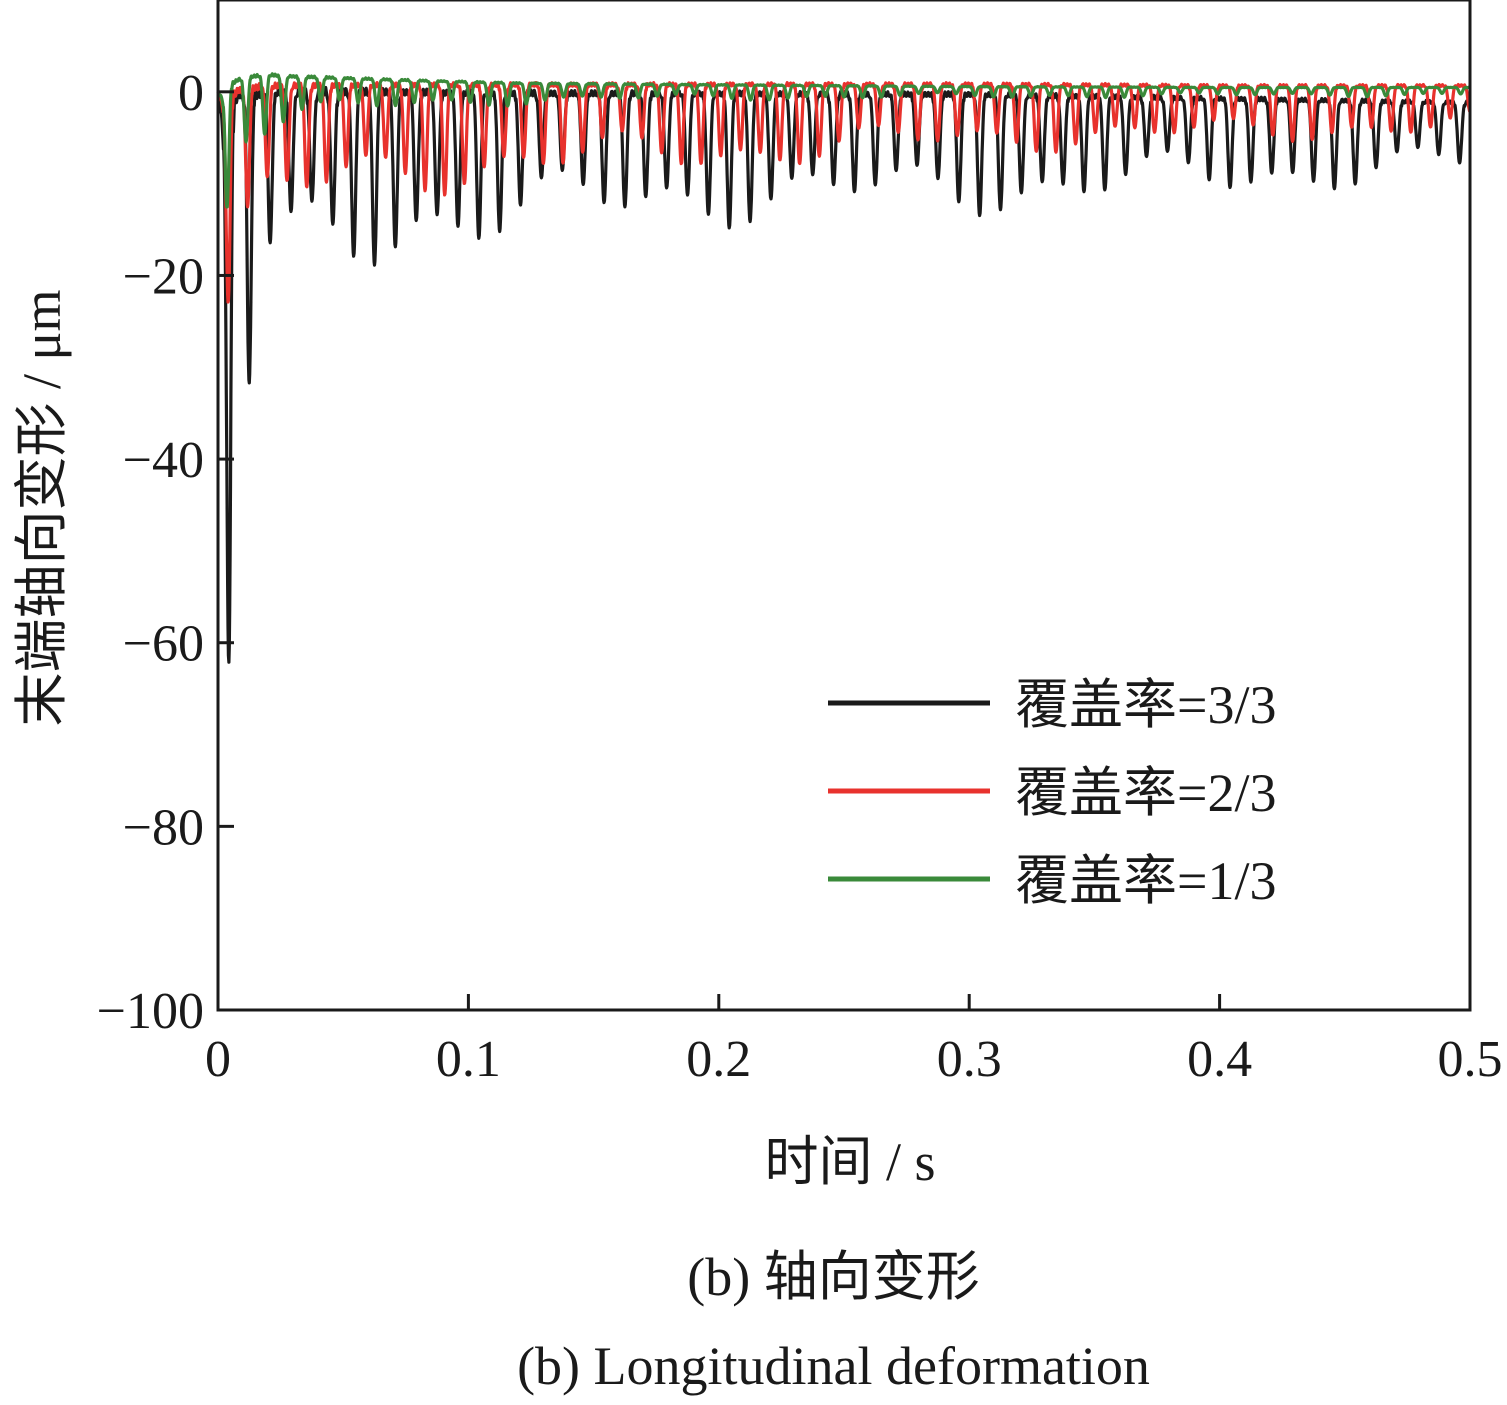  What do you see at coordinates (718, 1059) in the screenshot?
I see `x-tick-label: 0.2` at bounding box center [718, 1059].